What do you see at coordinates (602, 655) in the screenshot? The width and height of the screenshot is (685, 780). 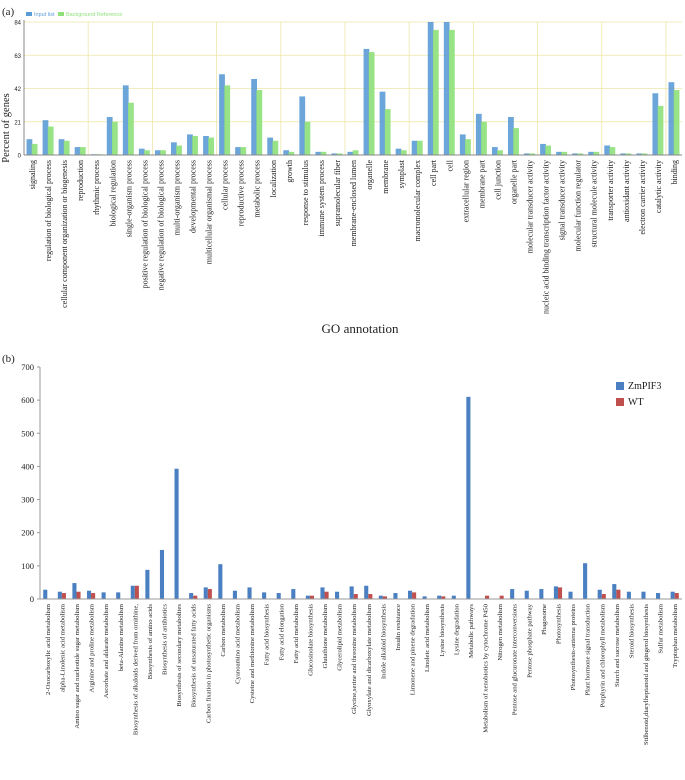 I see `x-tick-label-porphyrin-and-chlorophyll-metabolism: Porphyrin and chlorophyll metabolism` at bounding box center [602, 655].